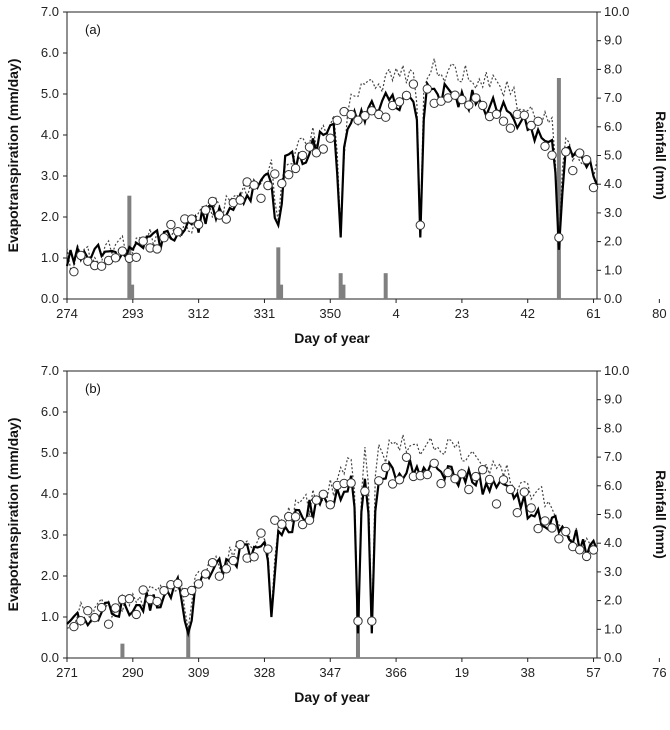  Describe the element at coordinates (199, 313) in the screenshot. I see `x-tick-label: 312` at that location.